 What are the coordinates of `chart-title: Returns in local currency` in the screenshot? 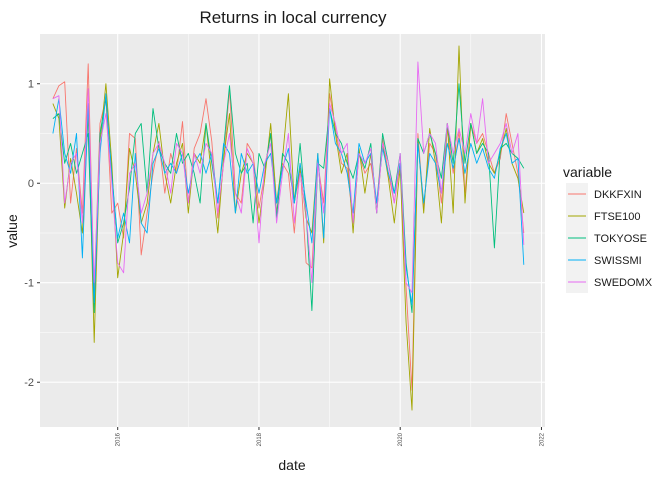 It's located at (293, 17).